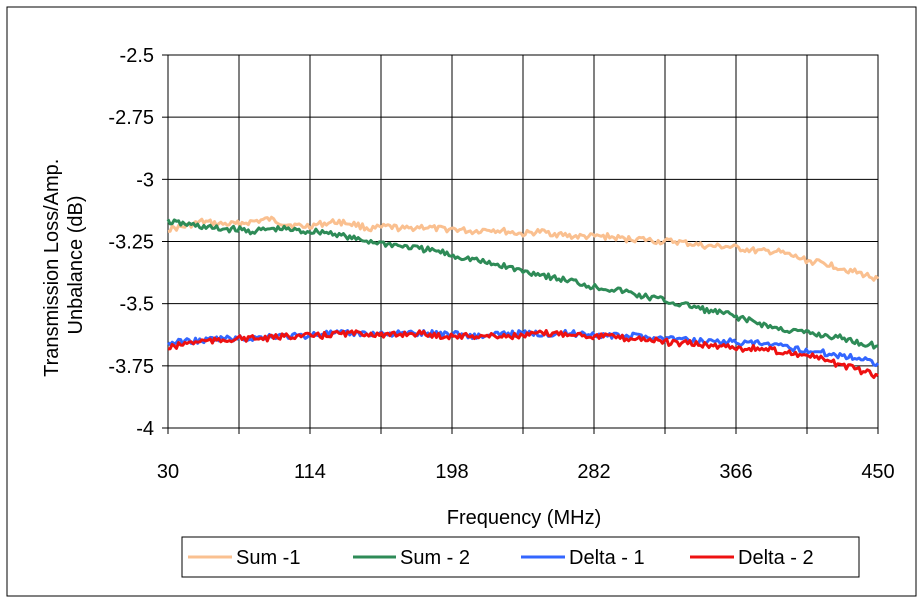 This screenshot has width=923, height=603. I want to click on x-tick-label: 30, so click(168, 472).